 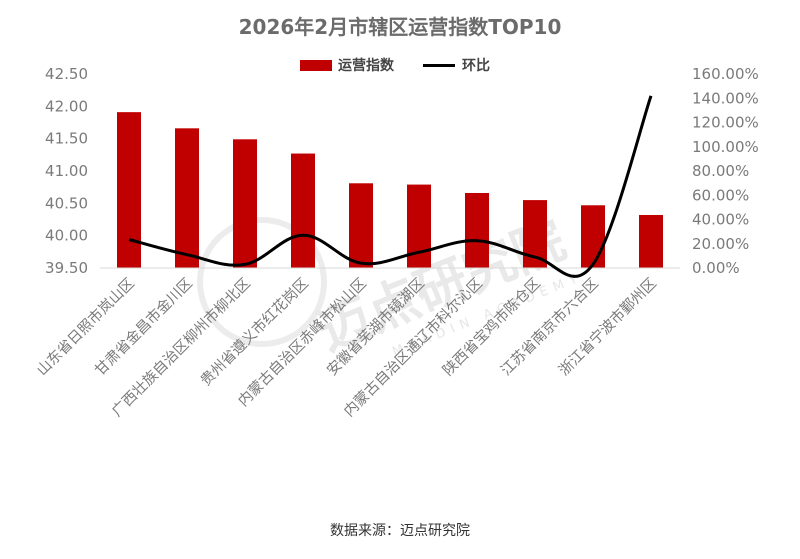 I want to click on category-label: 浙江省宁波市鄞州区, so click(x=608, y=327).